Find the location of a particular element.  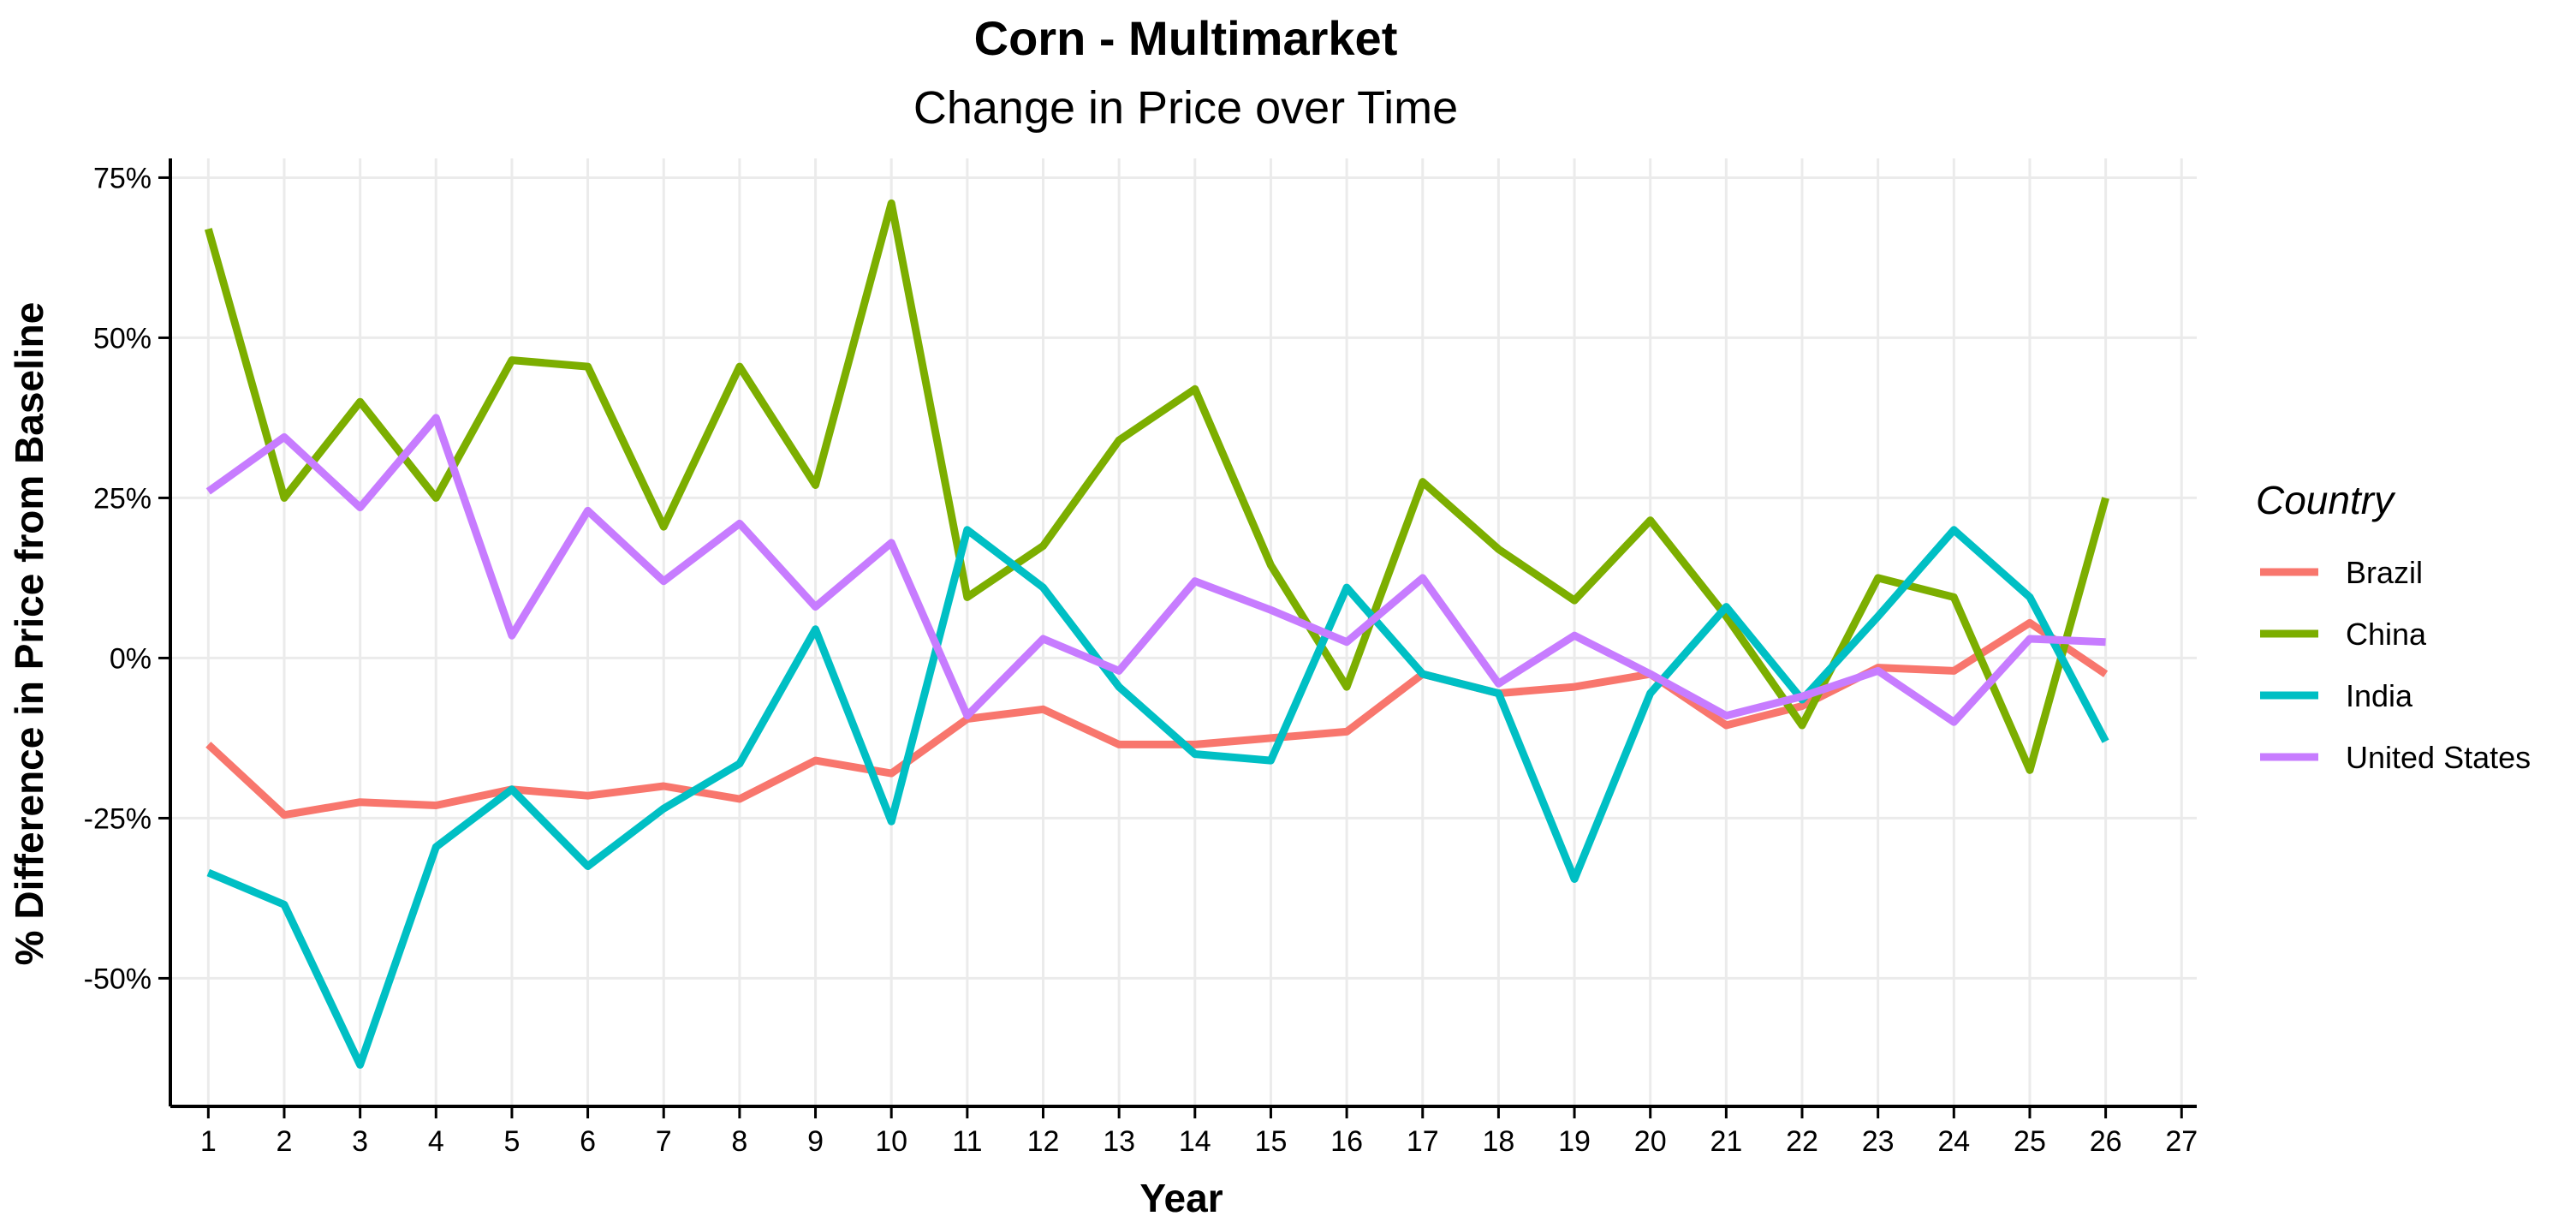

y-tick-label: -50% is located at coordinates (118, 979).